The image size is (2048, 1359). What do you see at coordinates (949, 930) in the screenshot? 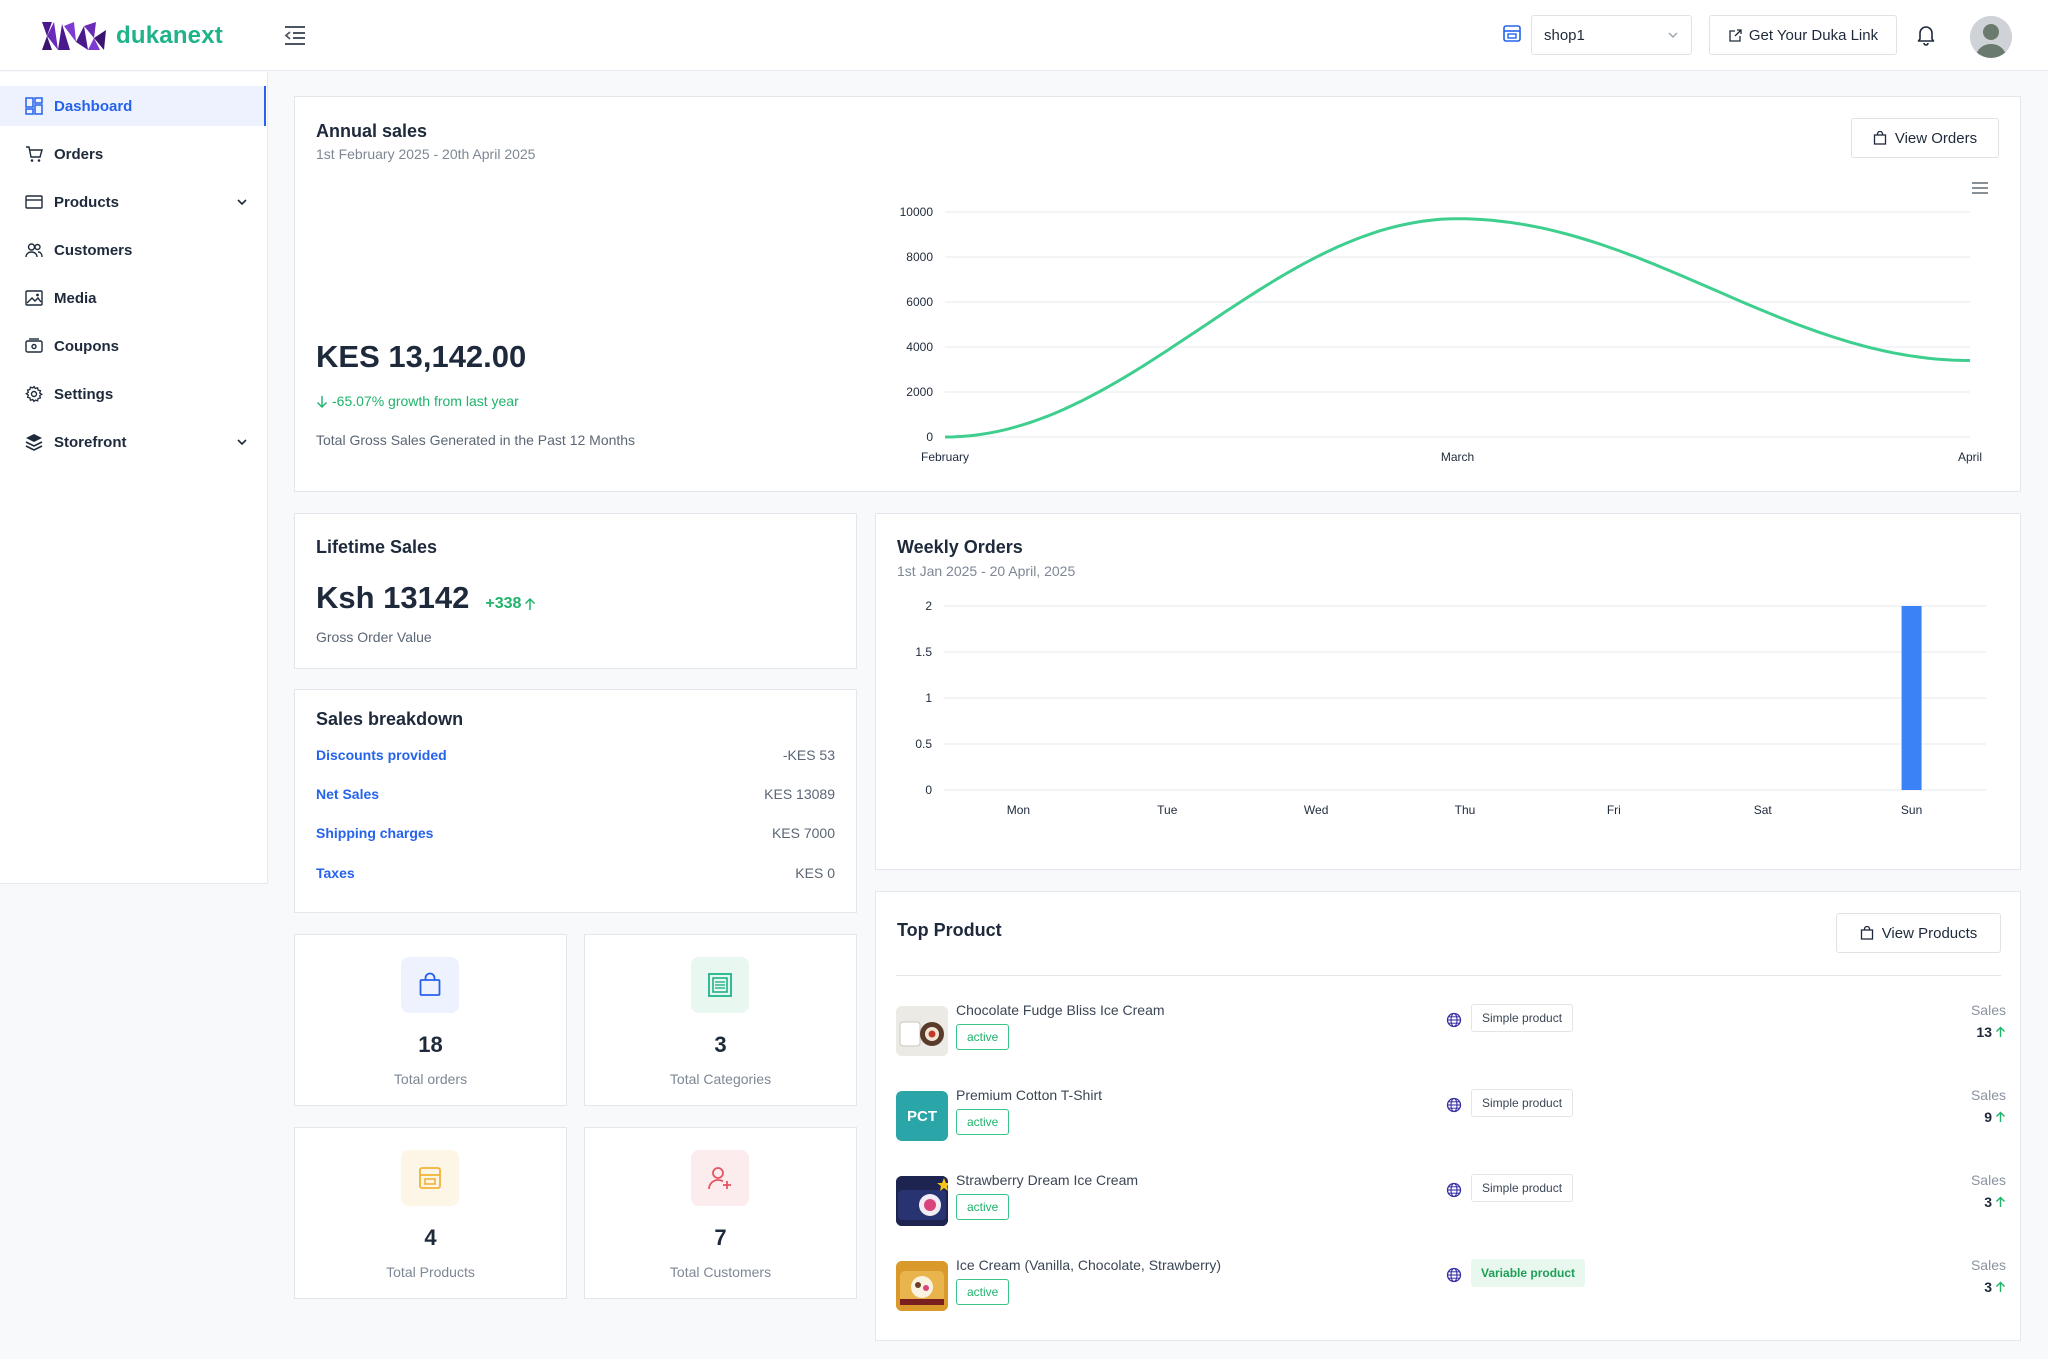
I see `top-product-title: Top Product` at bounding box center [949, 930].